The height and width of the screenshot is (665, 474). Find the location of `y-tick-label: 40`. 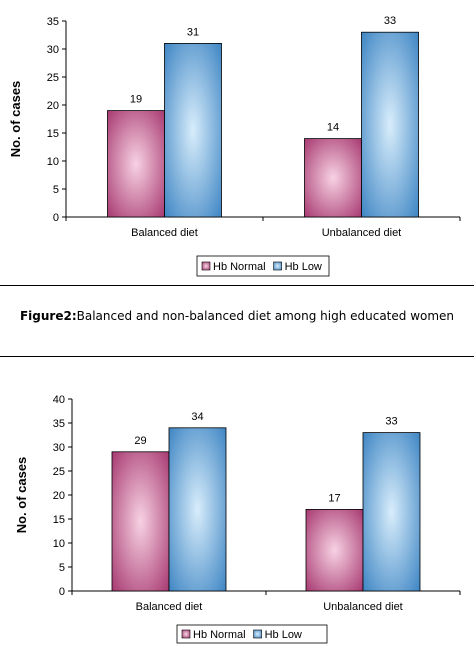

y-tick-label: 40 is located at coordinates (59, 400).